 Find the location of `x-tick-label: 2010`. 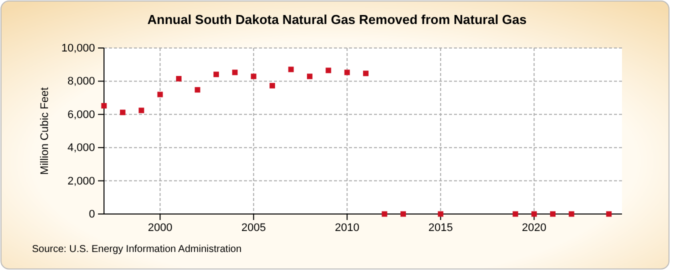

x-tick-label: 2010 is located at coordinates (347, 228).